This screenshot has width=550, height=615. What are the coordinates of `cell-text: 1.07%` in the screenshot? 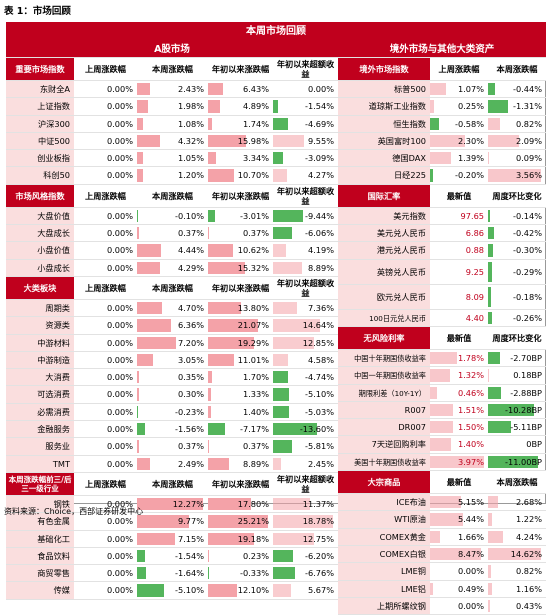 It's located at (470, 89).